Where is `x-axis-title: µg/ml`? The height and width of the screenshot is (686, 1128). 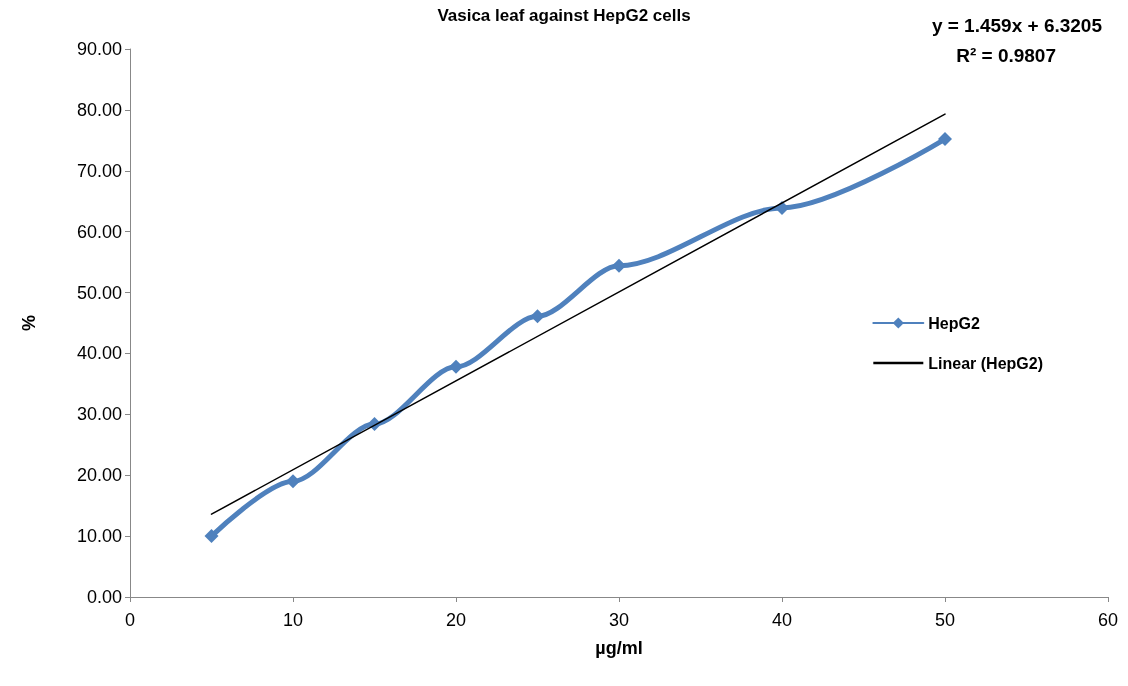
x-axis-title: µg/ml is located at coordinates (619, 648).